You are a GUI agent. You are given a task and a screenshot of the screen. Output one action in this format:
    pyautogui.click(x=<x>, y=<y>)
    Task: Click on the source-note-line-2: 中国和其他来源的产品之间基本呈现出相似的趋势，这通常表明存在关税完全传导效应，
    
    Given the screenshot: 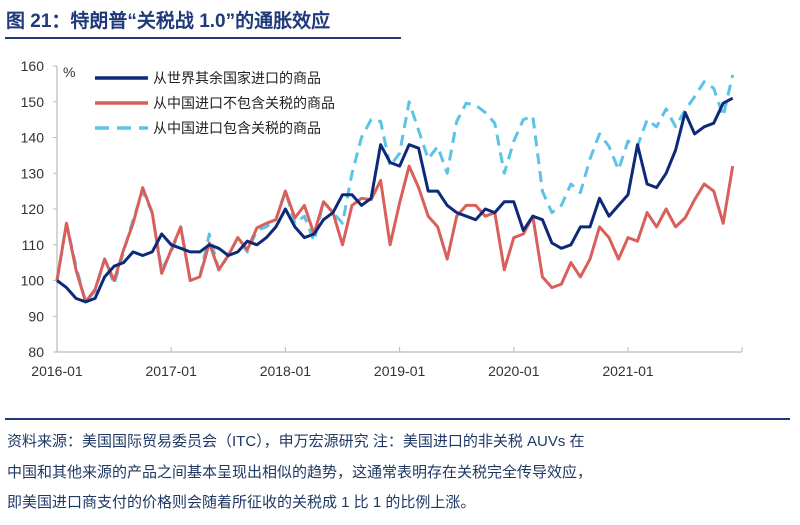 What is the action you would take?
    pyautogui.click(x=300, y=472)
    